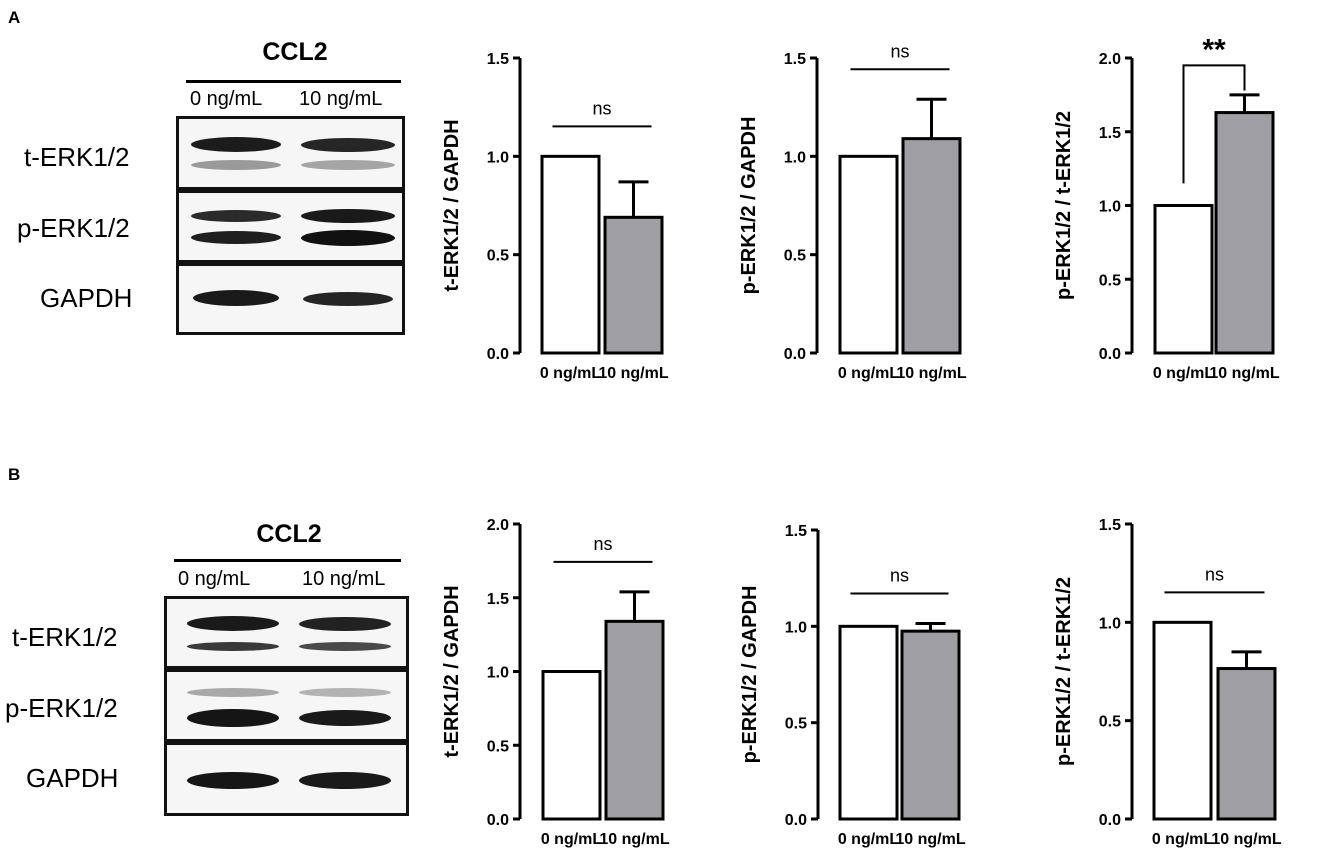  Describe the element at coordinates (344, 579) in the screenshot. I see `blot-b-lane-2-label: 10 ng/mL` at that location.